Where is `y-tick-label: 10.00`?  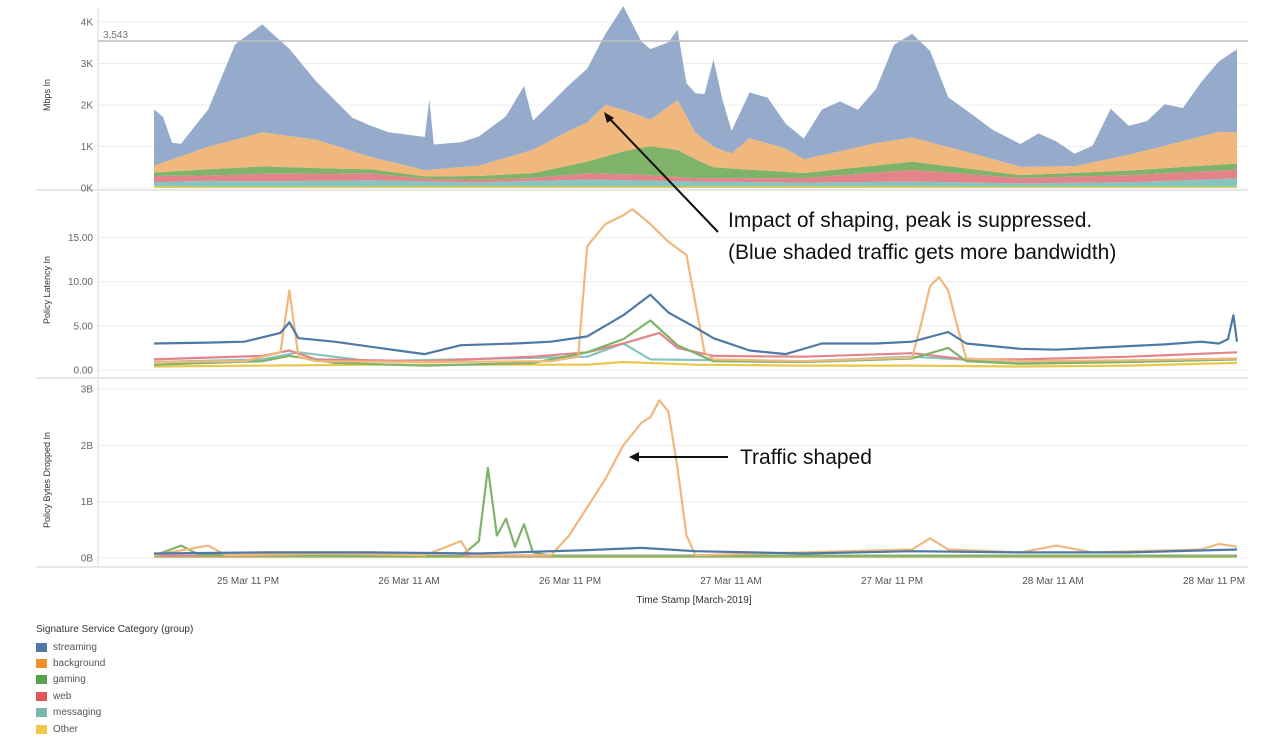
y-tick-label: 10.00 is located at coordinates (80, 282).